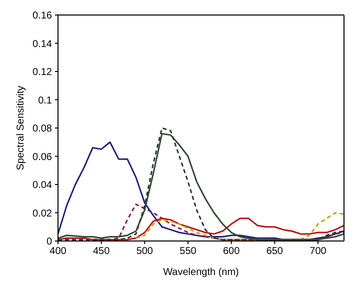 This screenshot has width=357, height=285. Describe the element at coordinates (231, 252) in the screenshot. I see `x-tick-label: 600` at that location.